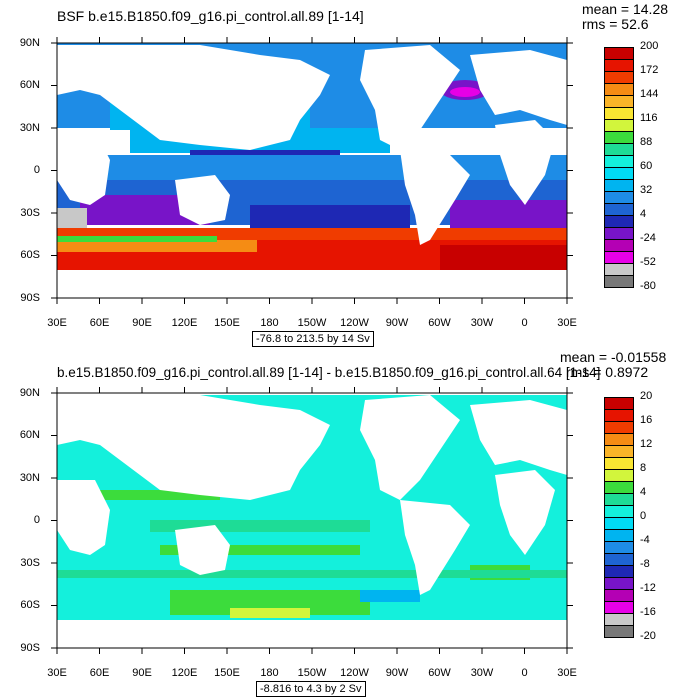 The image size is (700, 700). What do you see at coordinates (615, 24) in the screenshot?
I see `rms-stat: rms = 52.6` at bounding box center [615, 24].